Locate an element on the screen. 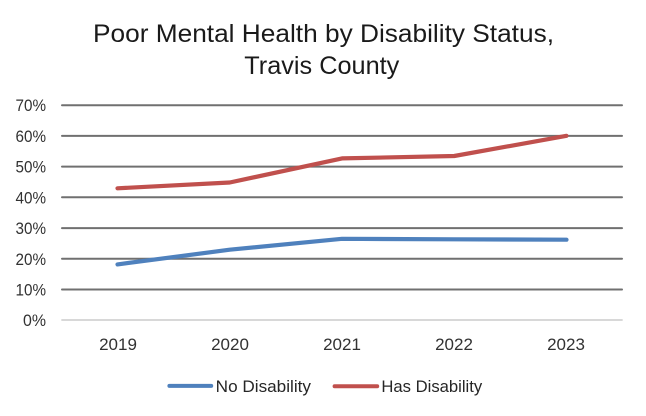  svg-text: 30% is located at coordinates (31, 228).